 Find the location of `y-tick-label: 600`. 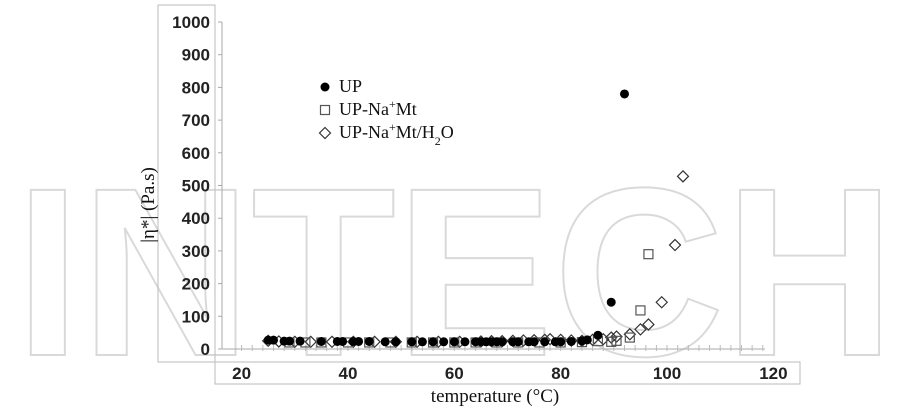

y-tick-label: 600 is located at coordinates (196, 153).